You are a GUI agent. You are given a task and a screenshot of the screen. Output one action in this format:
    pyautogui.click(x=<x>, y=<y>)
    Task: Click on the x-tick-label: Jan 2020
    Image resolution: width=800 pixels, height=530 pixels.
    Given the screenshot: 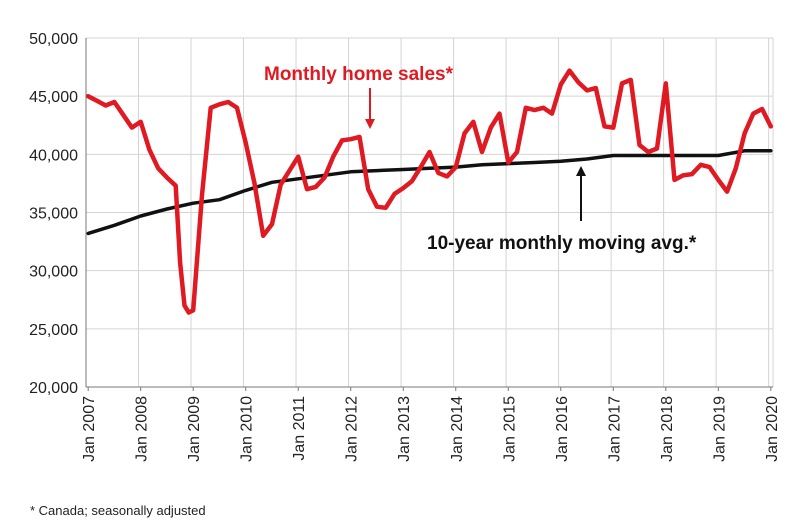 What is the action you would take?
    pyautogui.click(x=772, y=429)
    